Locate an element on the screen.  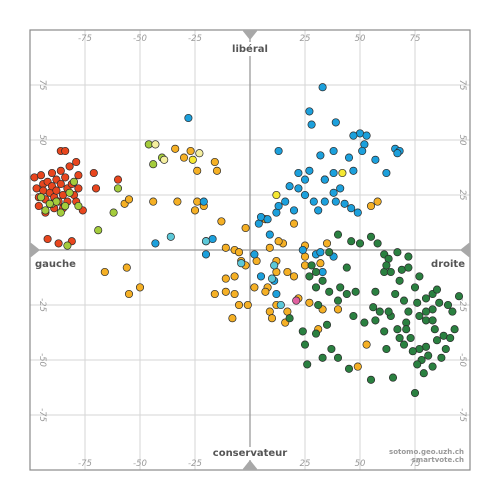
data-point-yellow is located at coordinates (342, 173).